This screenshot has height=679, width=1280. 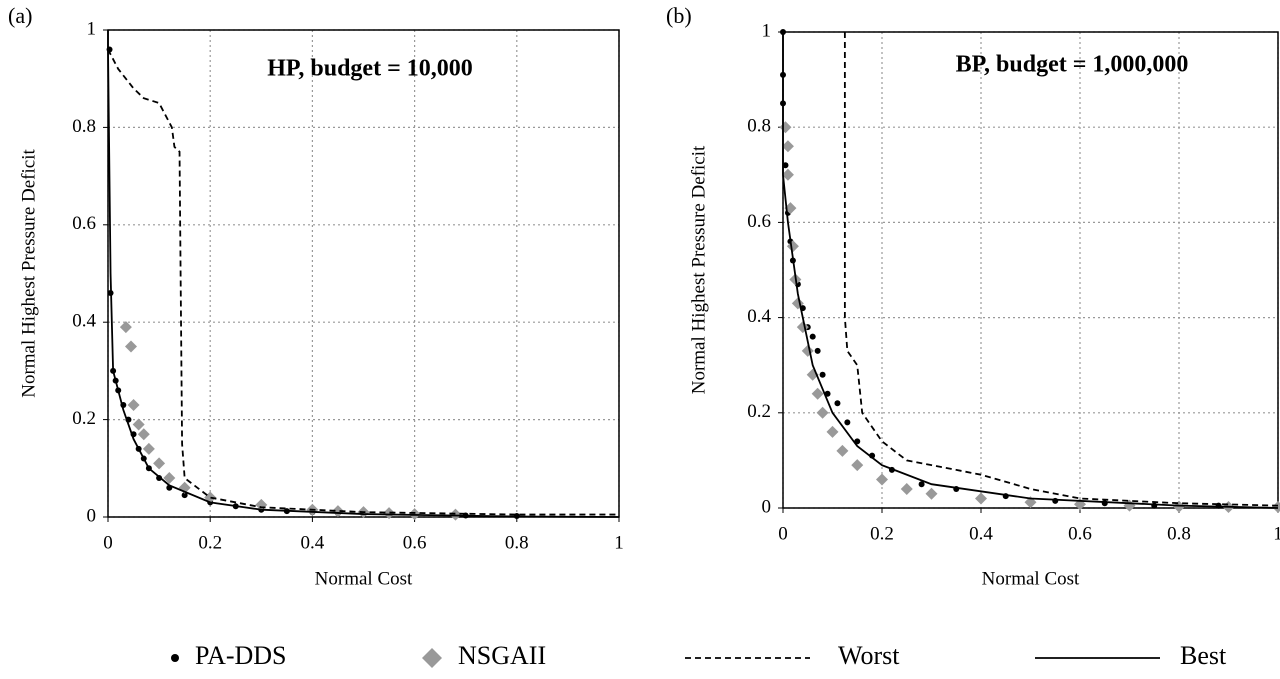 What do you see at coordinates (241, 655) in the screenshot?
I see `legend-label: PA-DDS` at bounding box center [241, 655].